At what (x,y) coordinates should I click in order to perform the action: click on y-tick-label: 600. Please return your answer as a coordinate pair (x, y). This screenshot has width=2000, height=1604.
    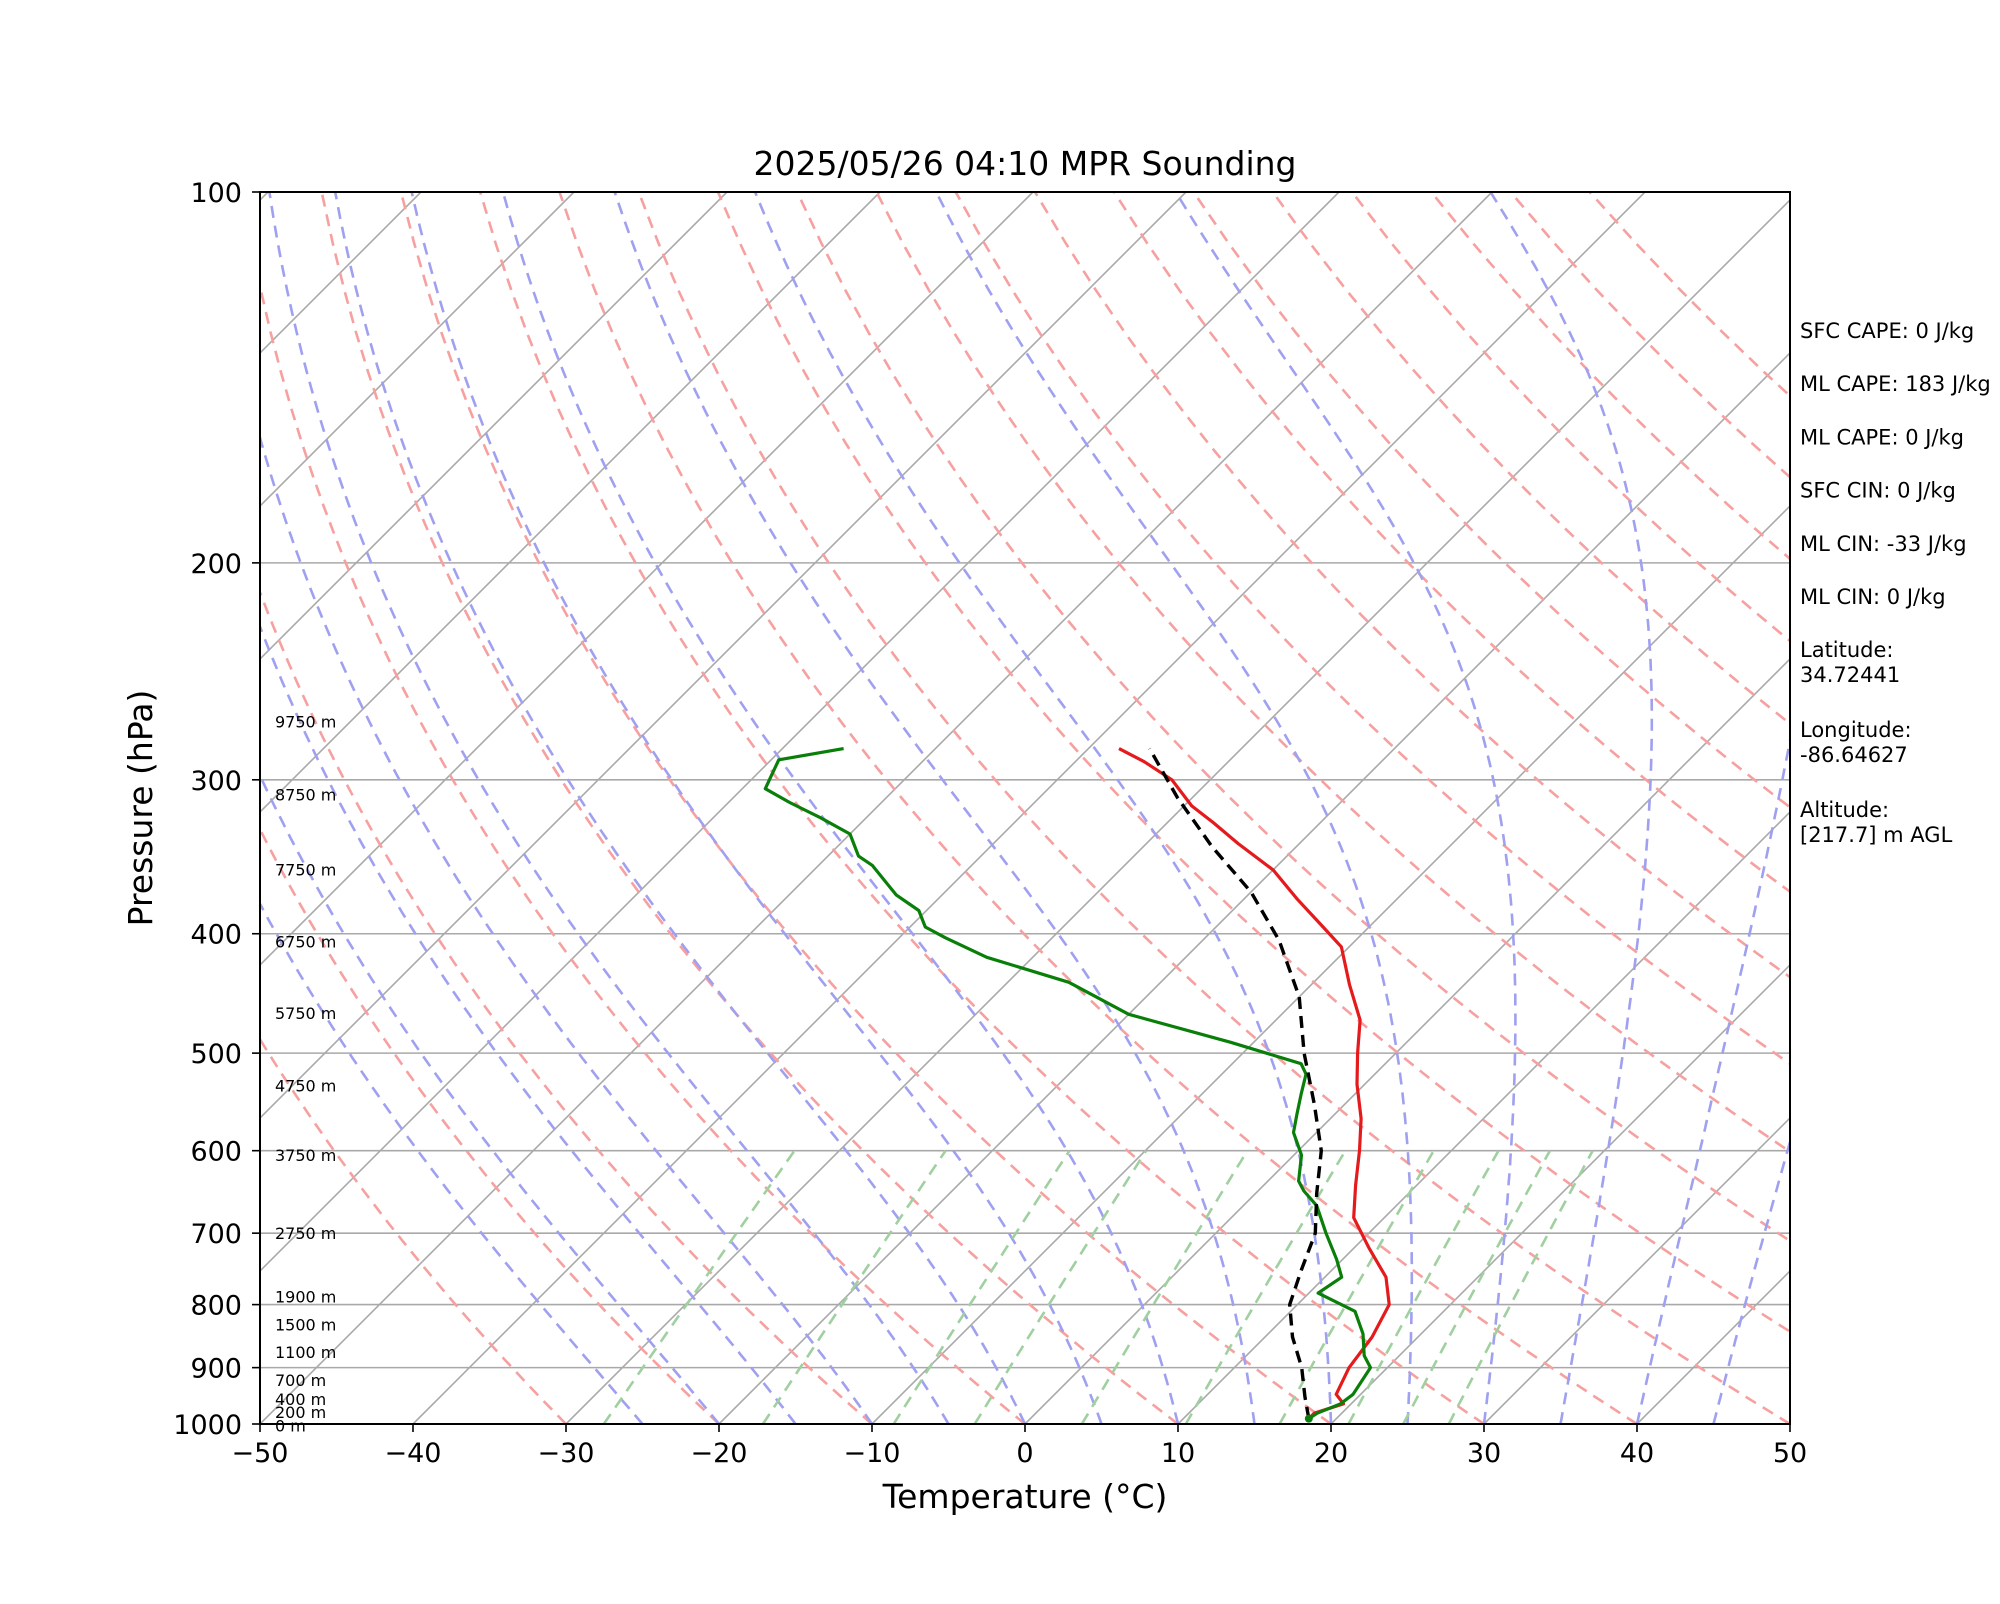
    Looking at the image, I should click on (216, 1152).